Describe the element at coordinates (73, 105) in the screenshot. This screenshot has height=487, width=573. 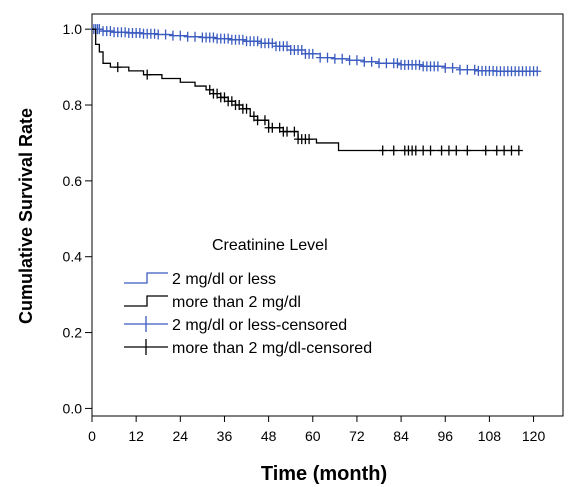
I see `y-tick-label: 0.8` at that location.